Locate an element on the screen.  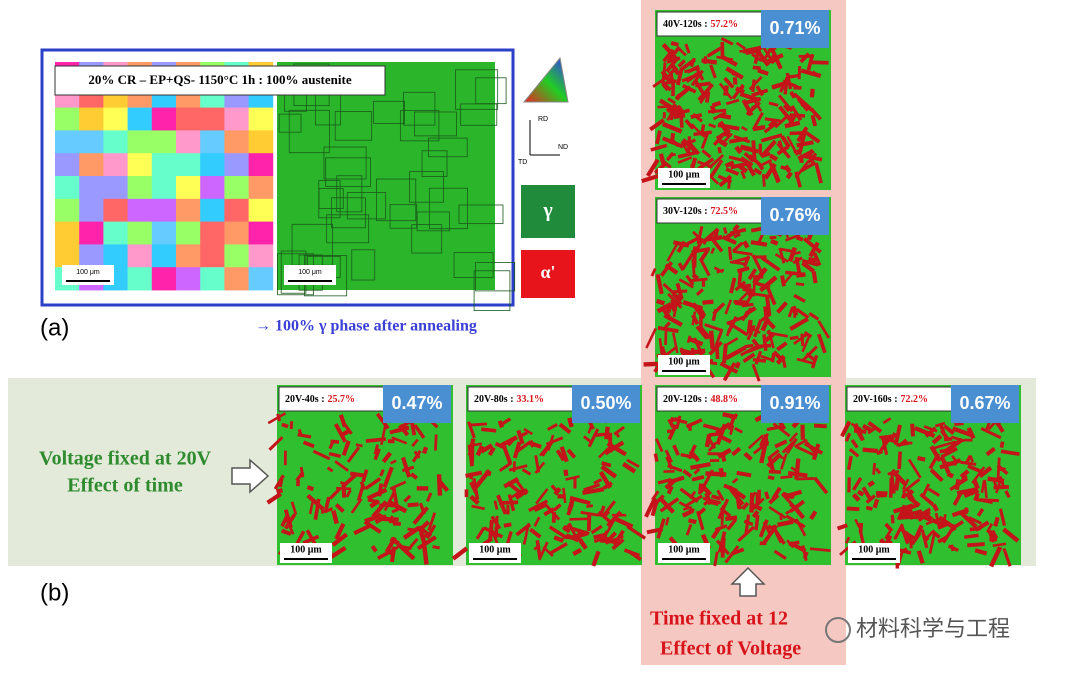
condition-label: 20V-120s :48.8% is located at coordinates (700, 399).